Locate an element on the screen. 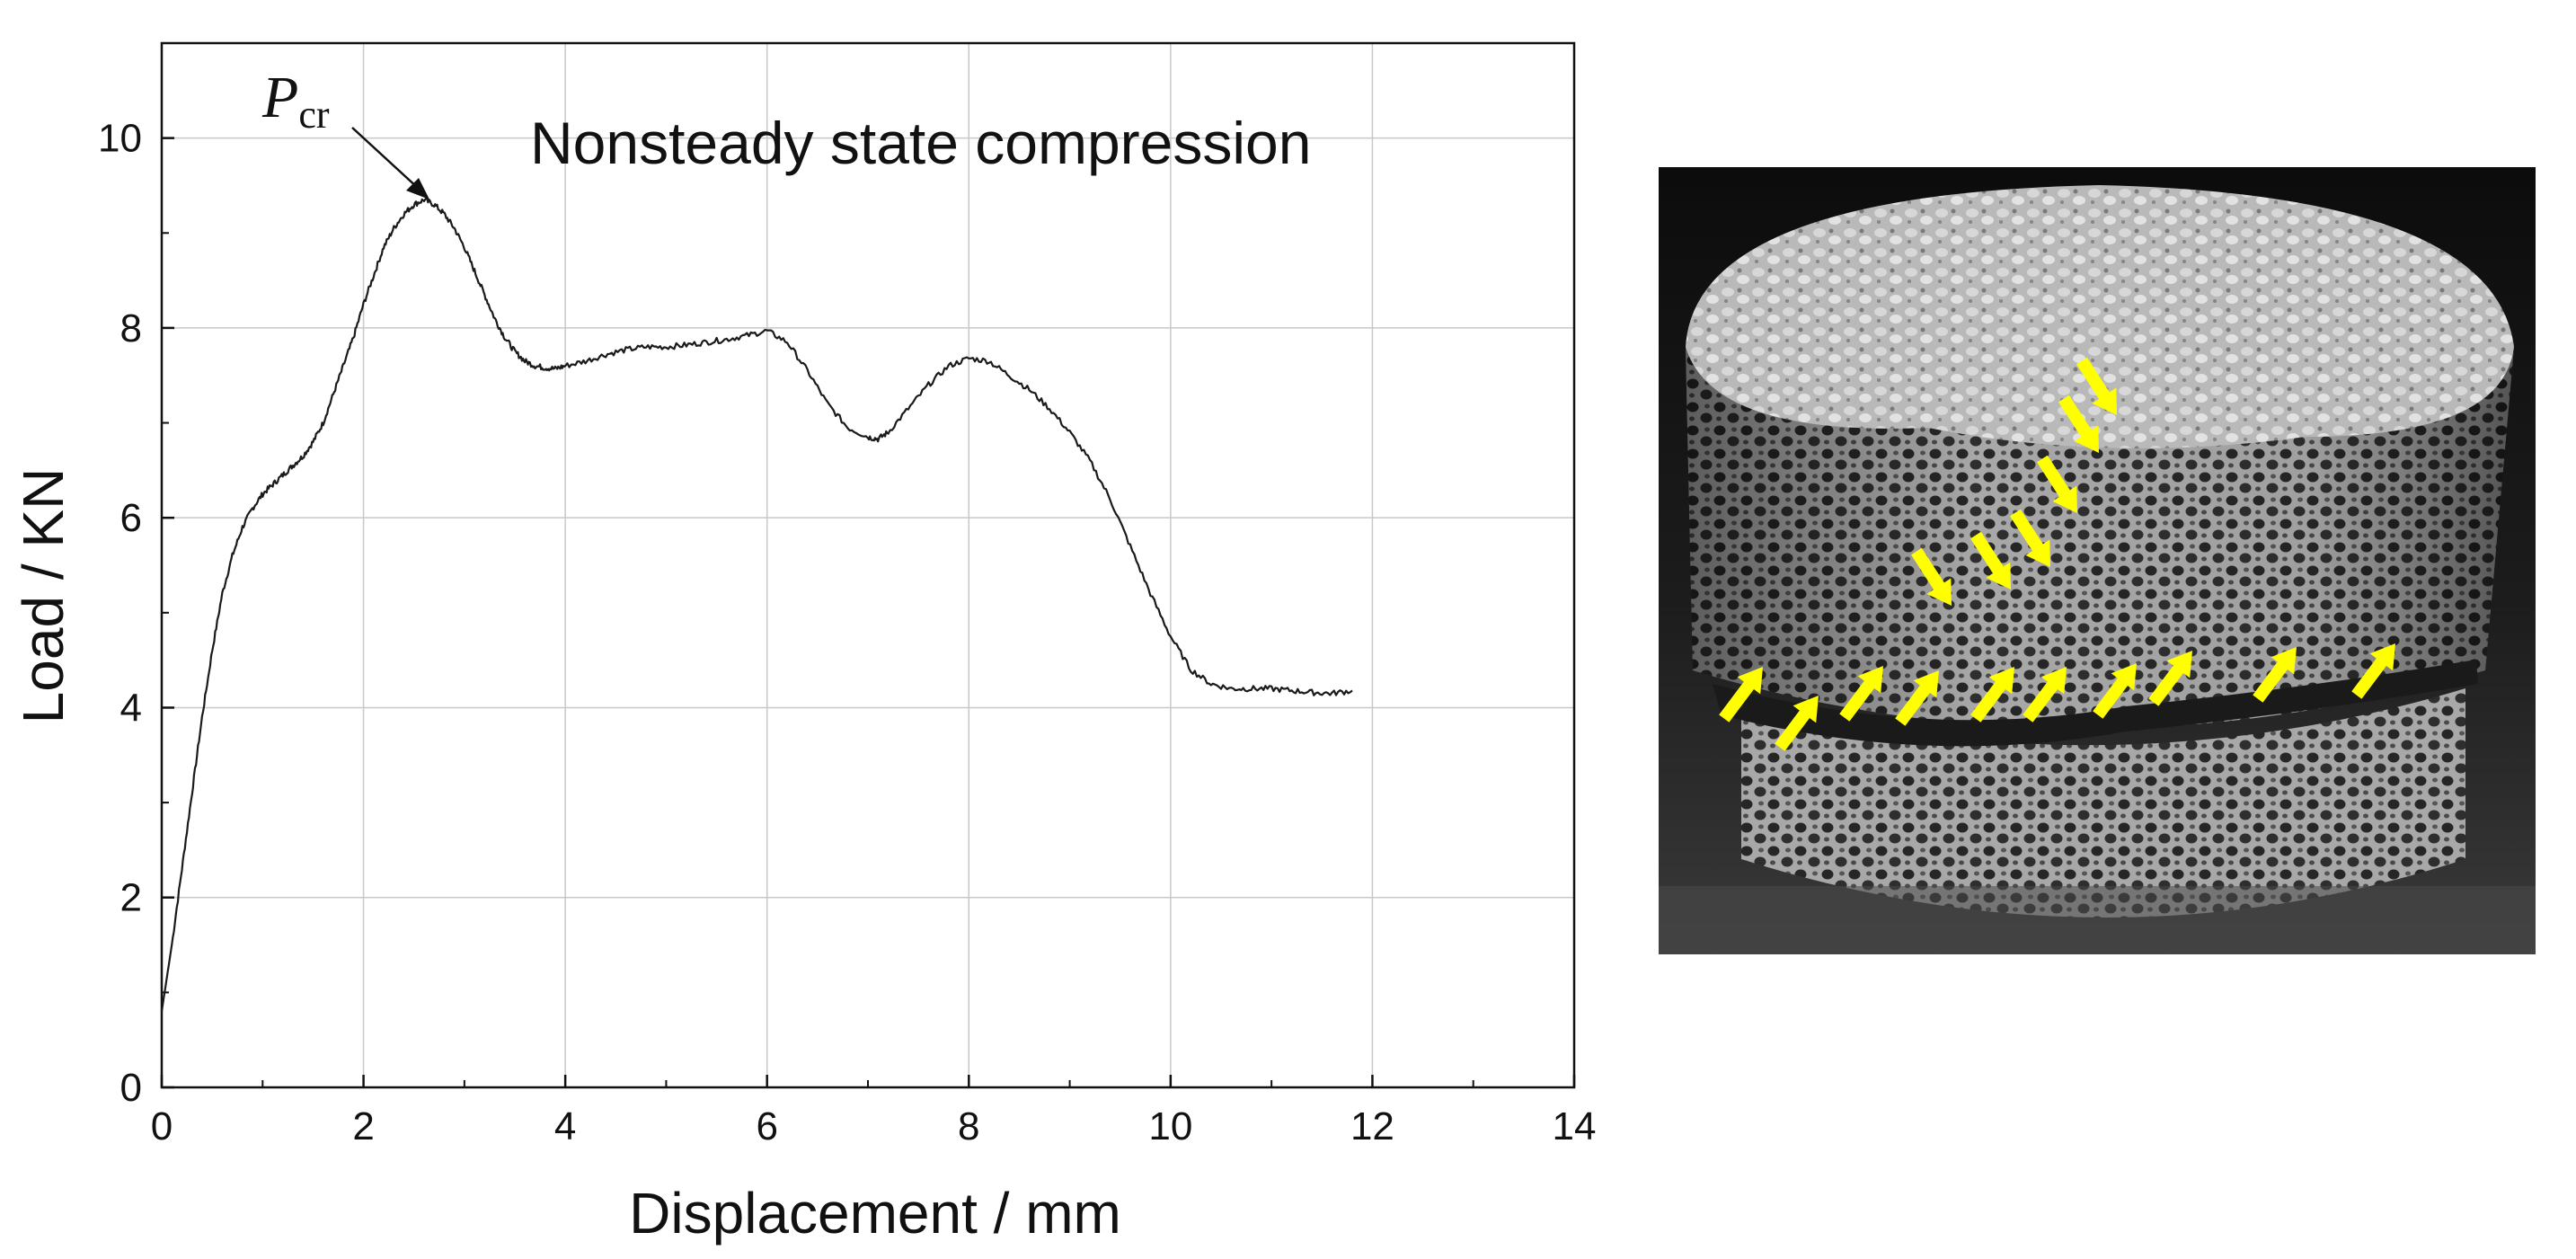 The height and width of the screenshot is (1259, 2576). x-tick-label: 6 is located at coordinates (766, 1126).